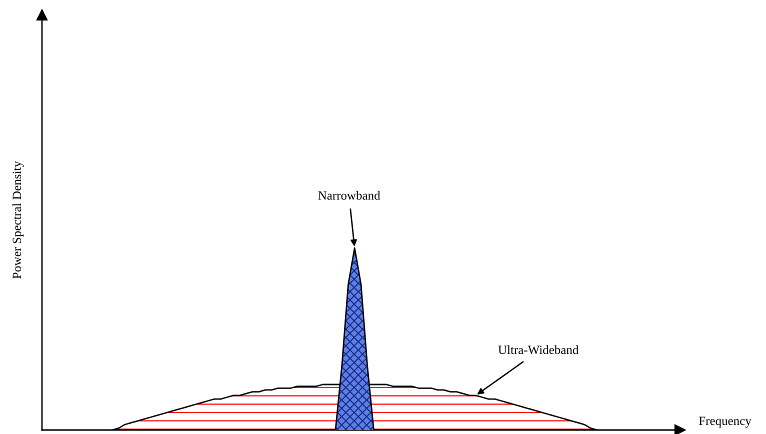 The width and height of the screenshot is (766, 434). What do you see at coordinates (725, 422) in the screenshot?
I see `x-axis-title: Frequency` at bounding box center [725, 422].